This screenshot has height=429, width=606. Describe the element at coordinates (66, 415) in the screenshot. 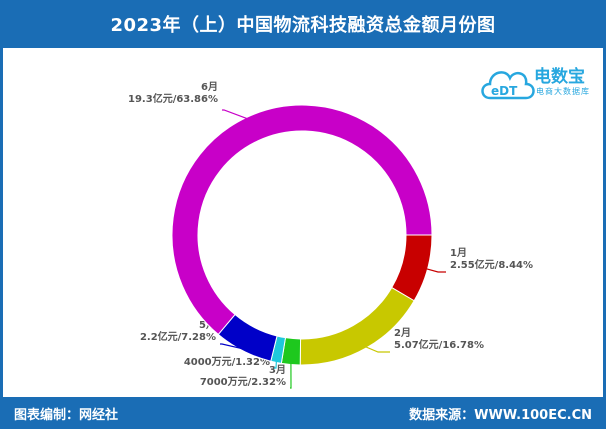

I see `footer-editor: 图表编制：网经社` at that location.